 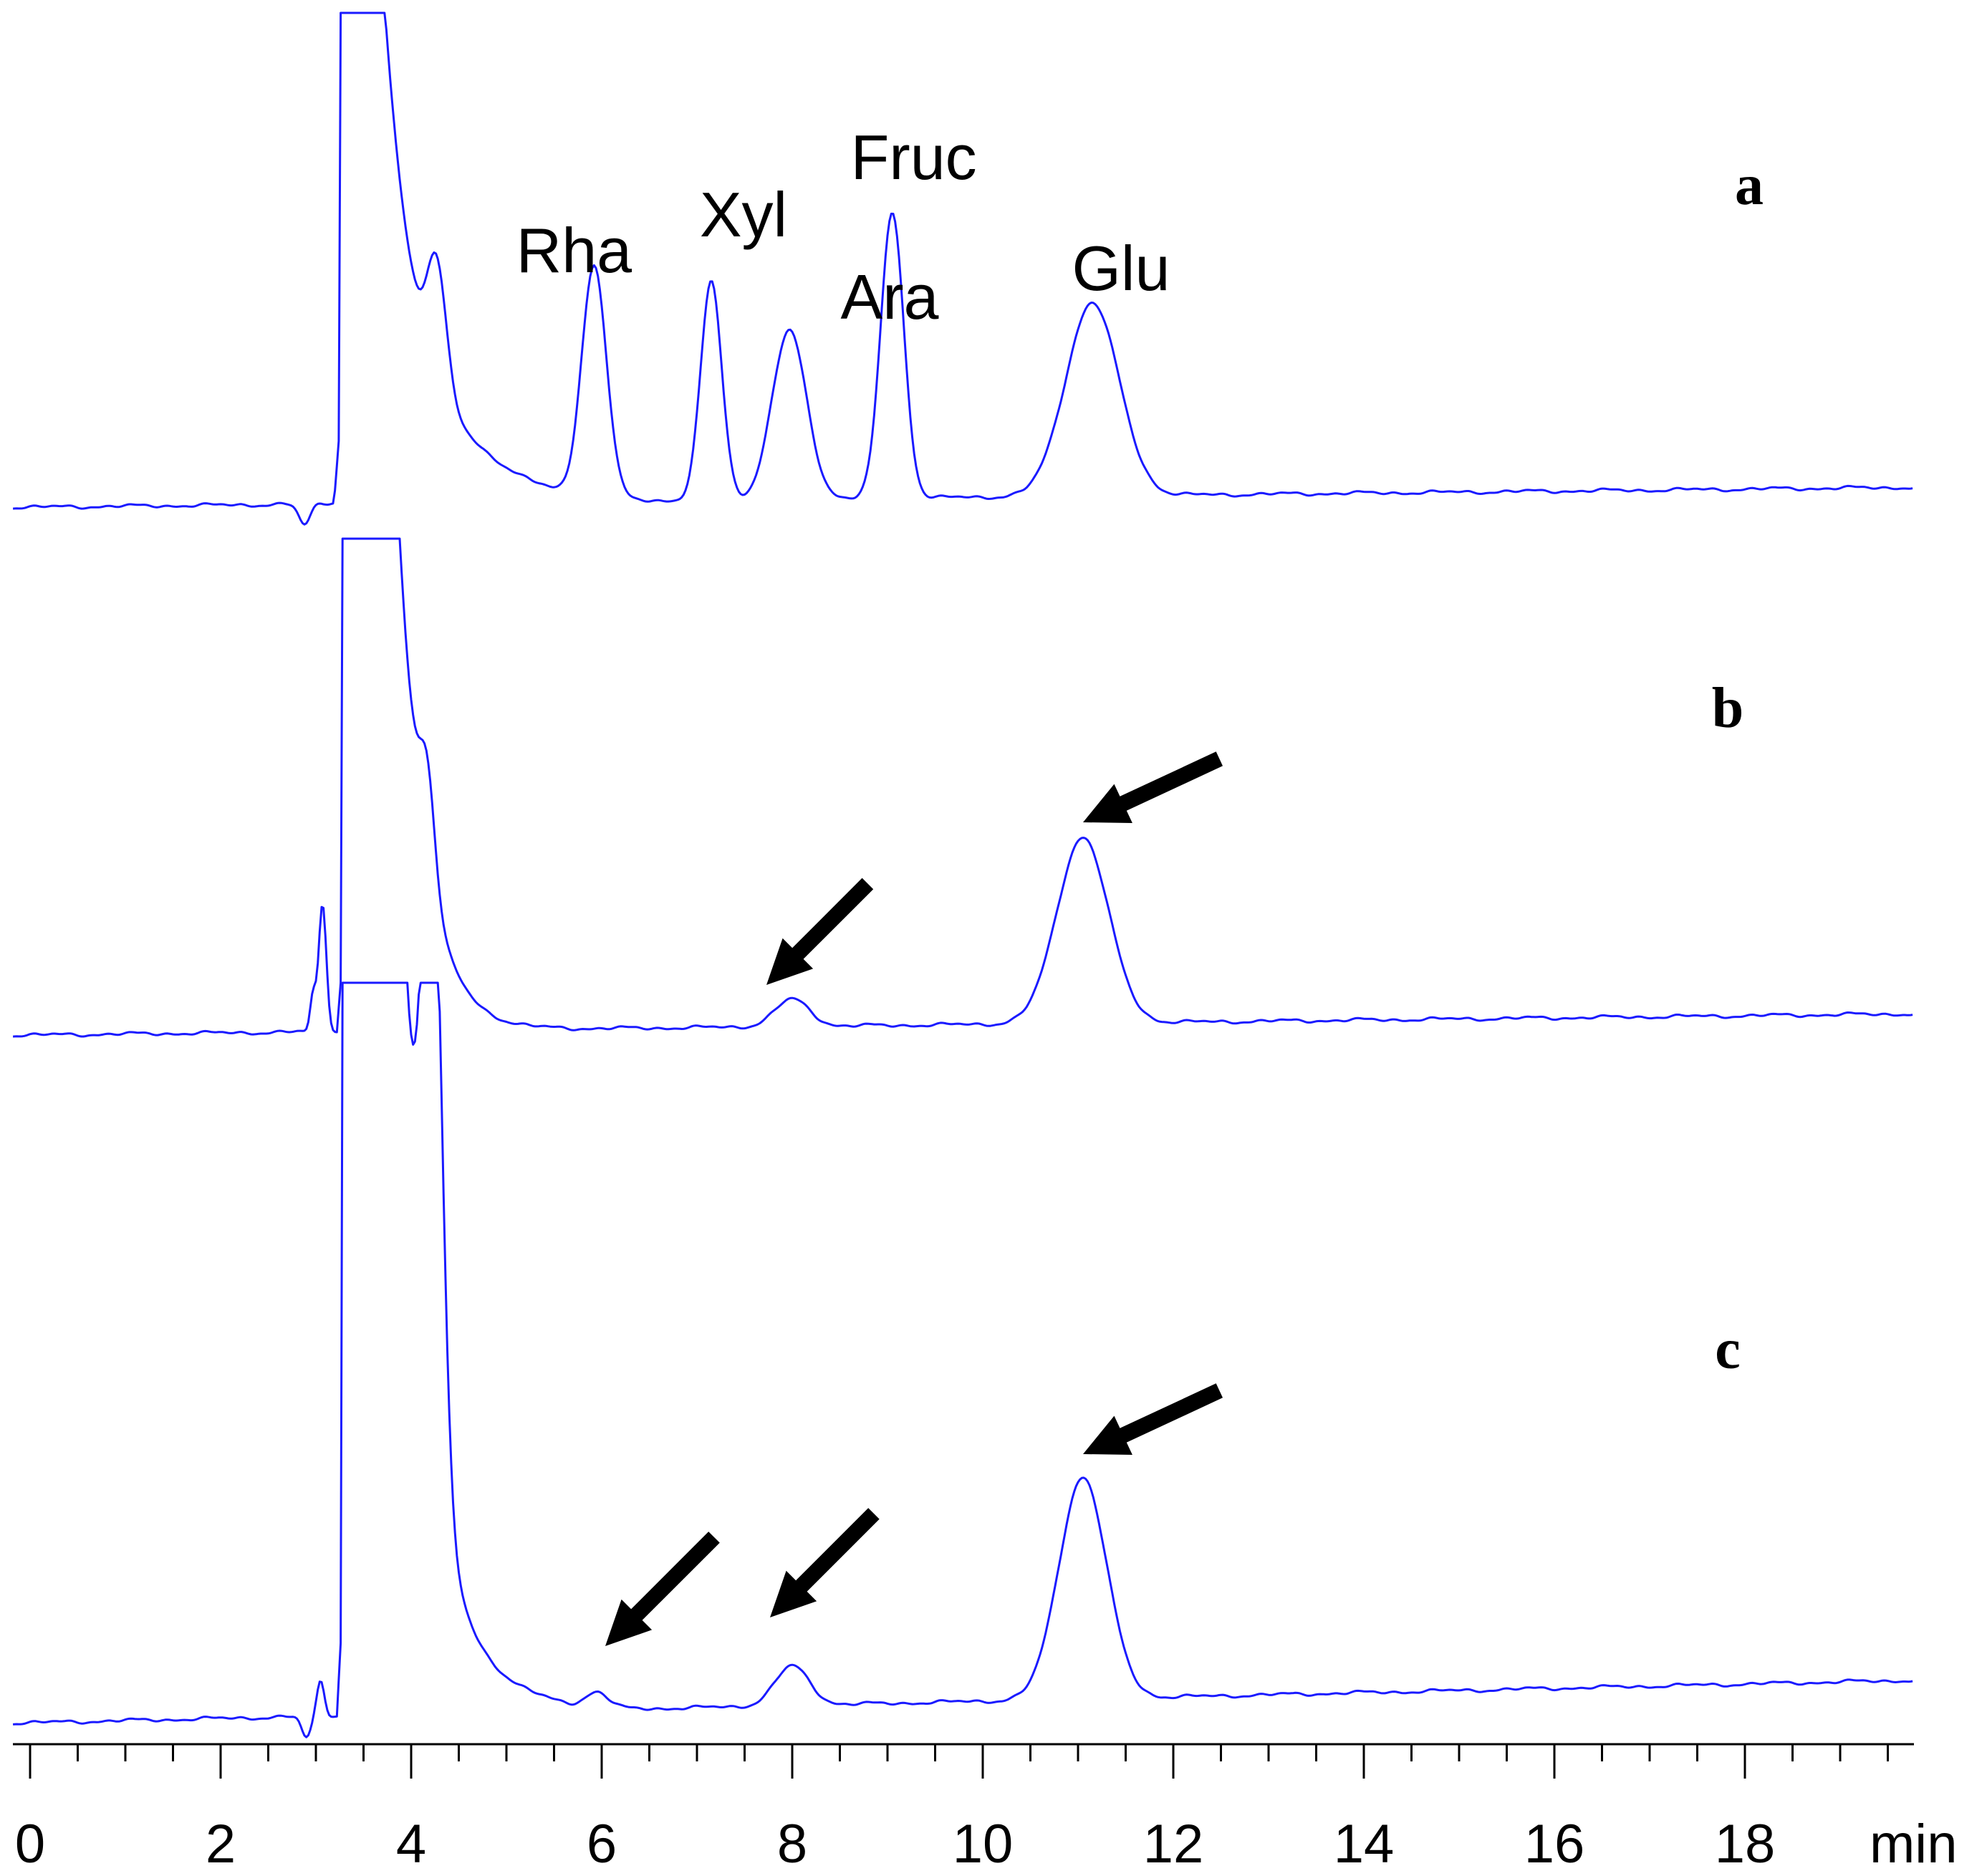 What do you see at coordinates (1913, 1844) in the screenshot?
I see `x-axis-label: min` at bounding box center [1913, 1844].